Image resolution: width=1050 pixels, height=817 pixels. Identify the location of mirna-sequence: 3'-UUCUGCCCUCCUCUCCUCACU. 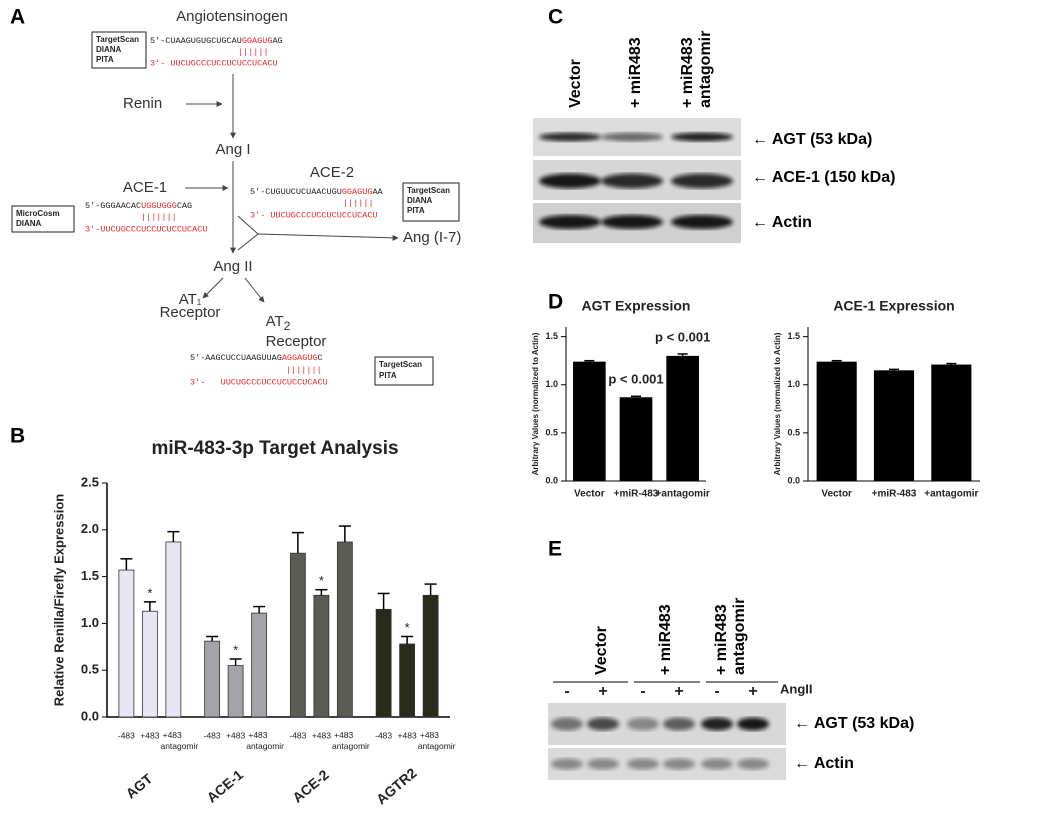
(146, 229).